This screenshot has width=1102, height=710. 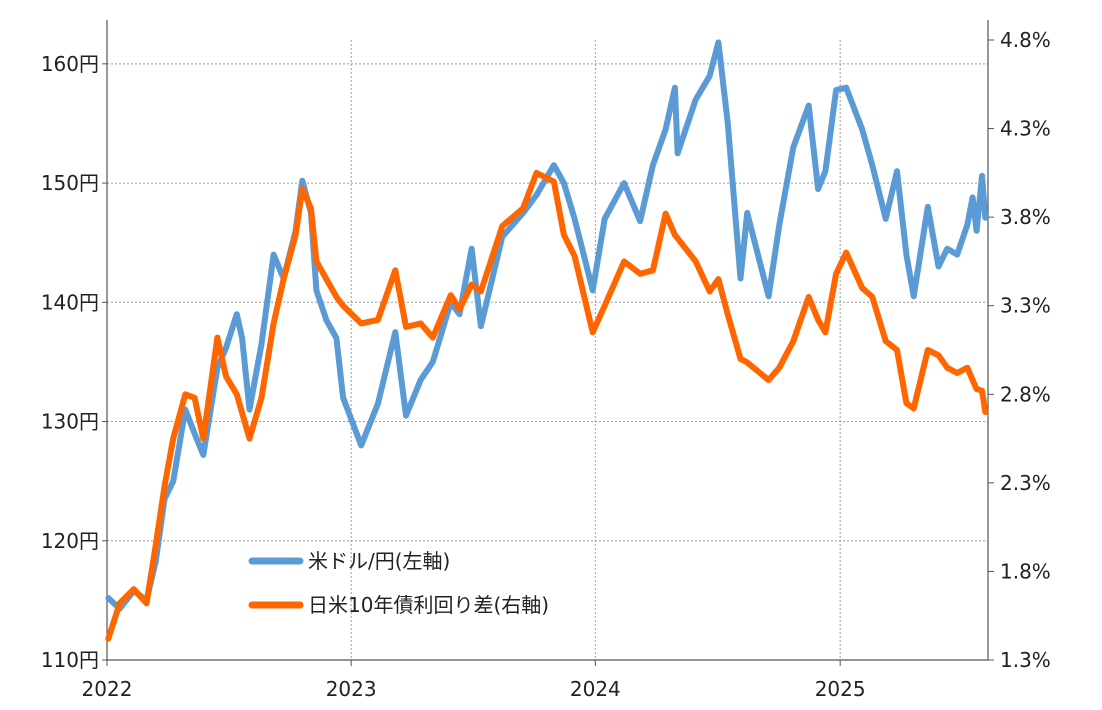 What do you see at coordinates (1025, 394) in the screenshot?
I see `y-right-tick-label: 2.8%` at bounding box center [1025, 394].